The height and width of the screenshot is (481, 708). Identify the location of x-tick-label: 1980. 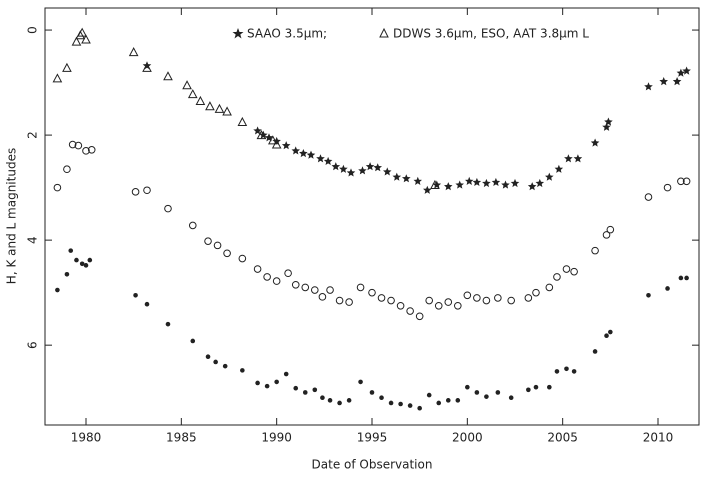
(86, 438).